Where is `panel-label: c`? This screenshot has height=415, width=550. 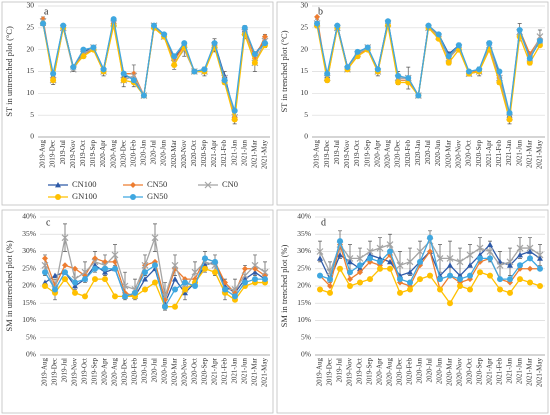
panel-label: c is located at coordinates (48, 222).